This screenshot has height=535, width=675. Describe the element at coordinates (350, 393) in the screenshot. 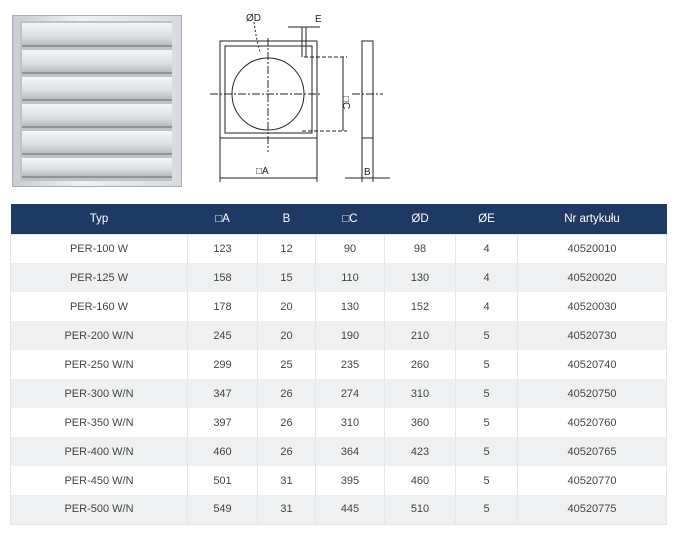

I see `table-cell: 274` at that location.